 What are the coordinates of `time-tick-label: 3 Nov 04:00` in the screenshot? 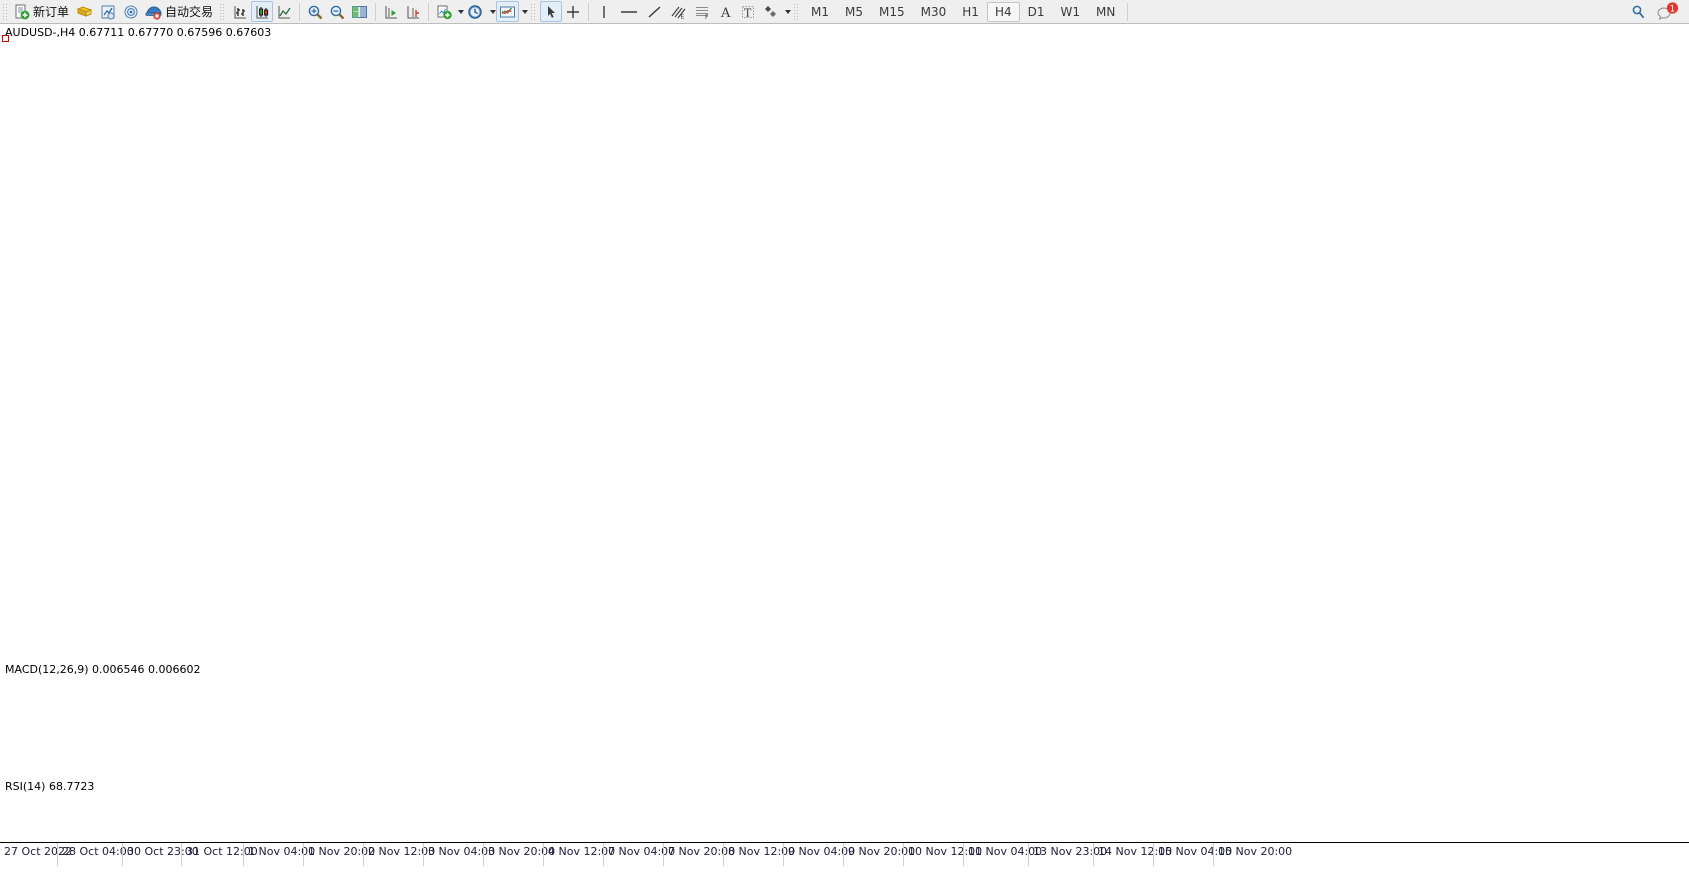 It's located at (462, 851).